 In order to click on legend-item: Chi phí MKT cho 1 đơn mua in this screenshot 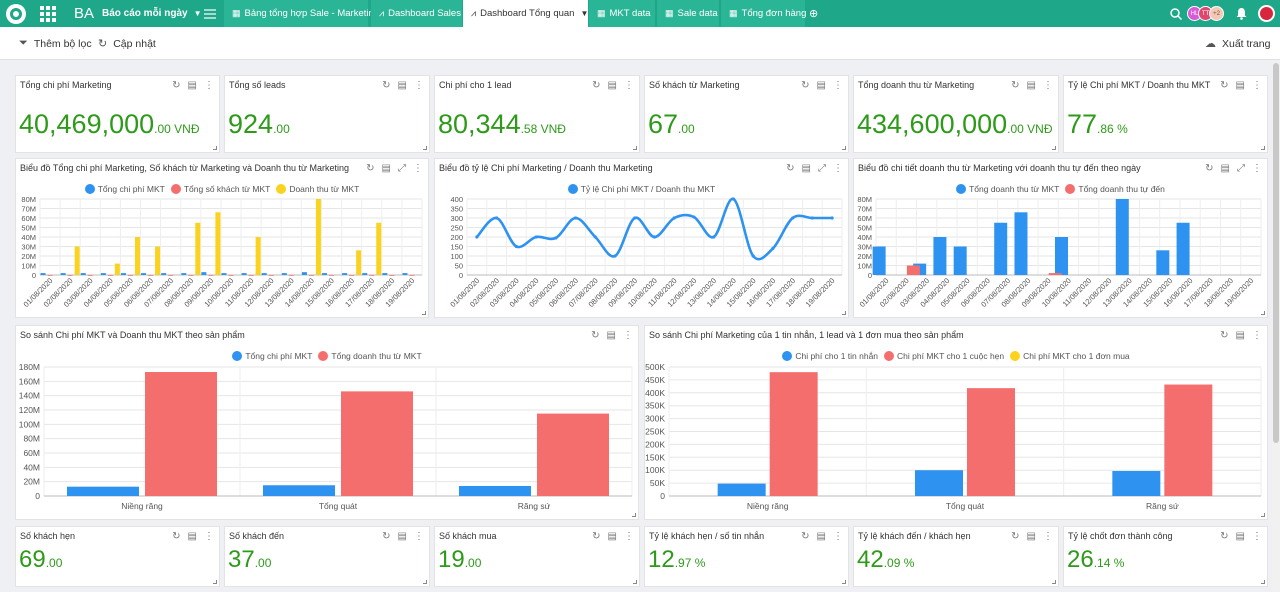, I will do `click(1070, 356)`.